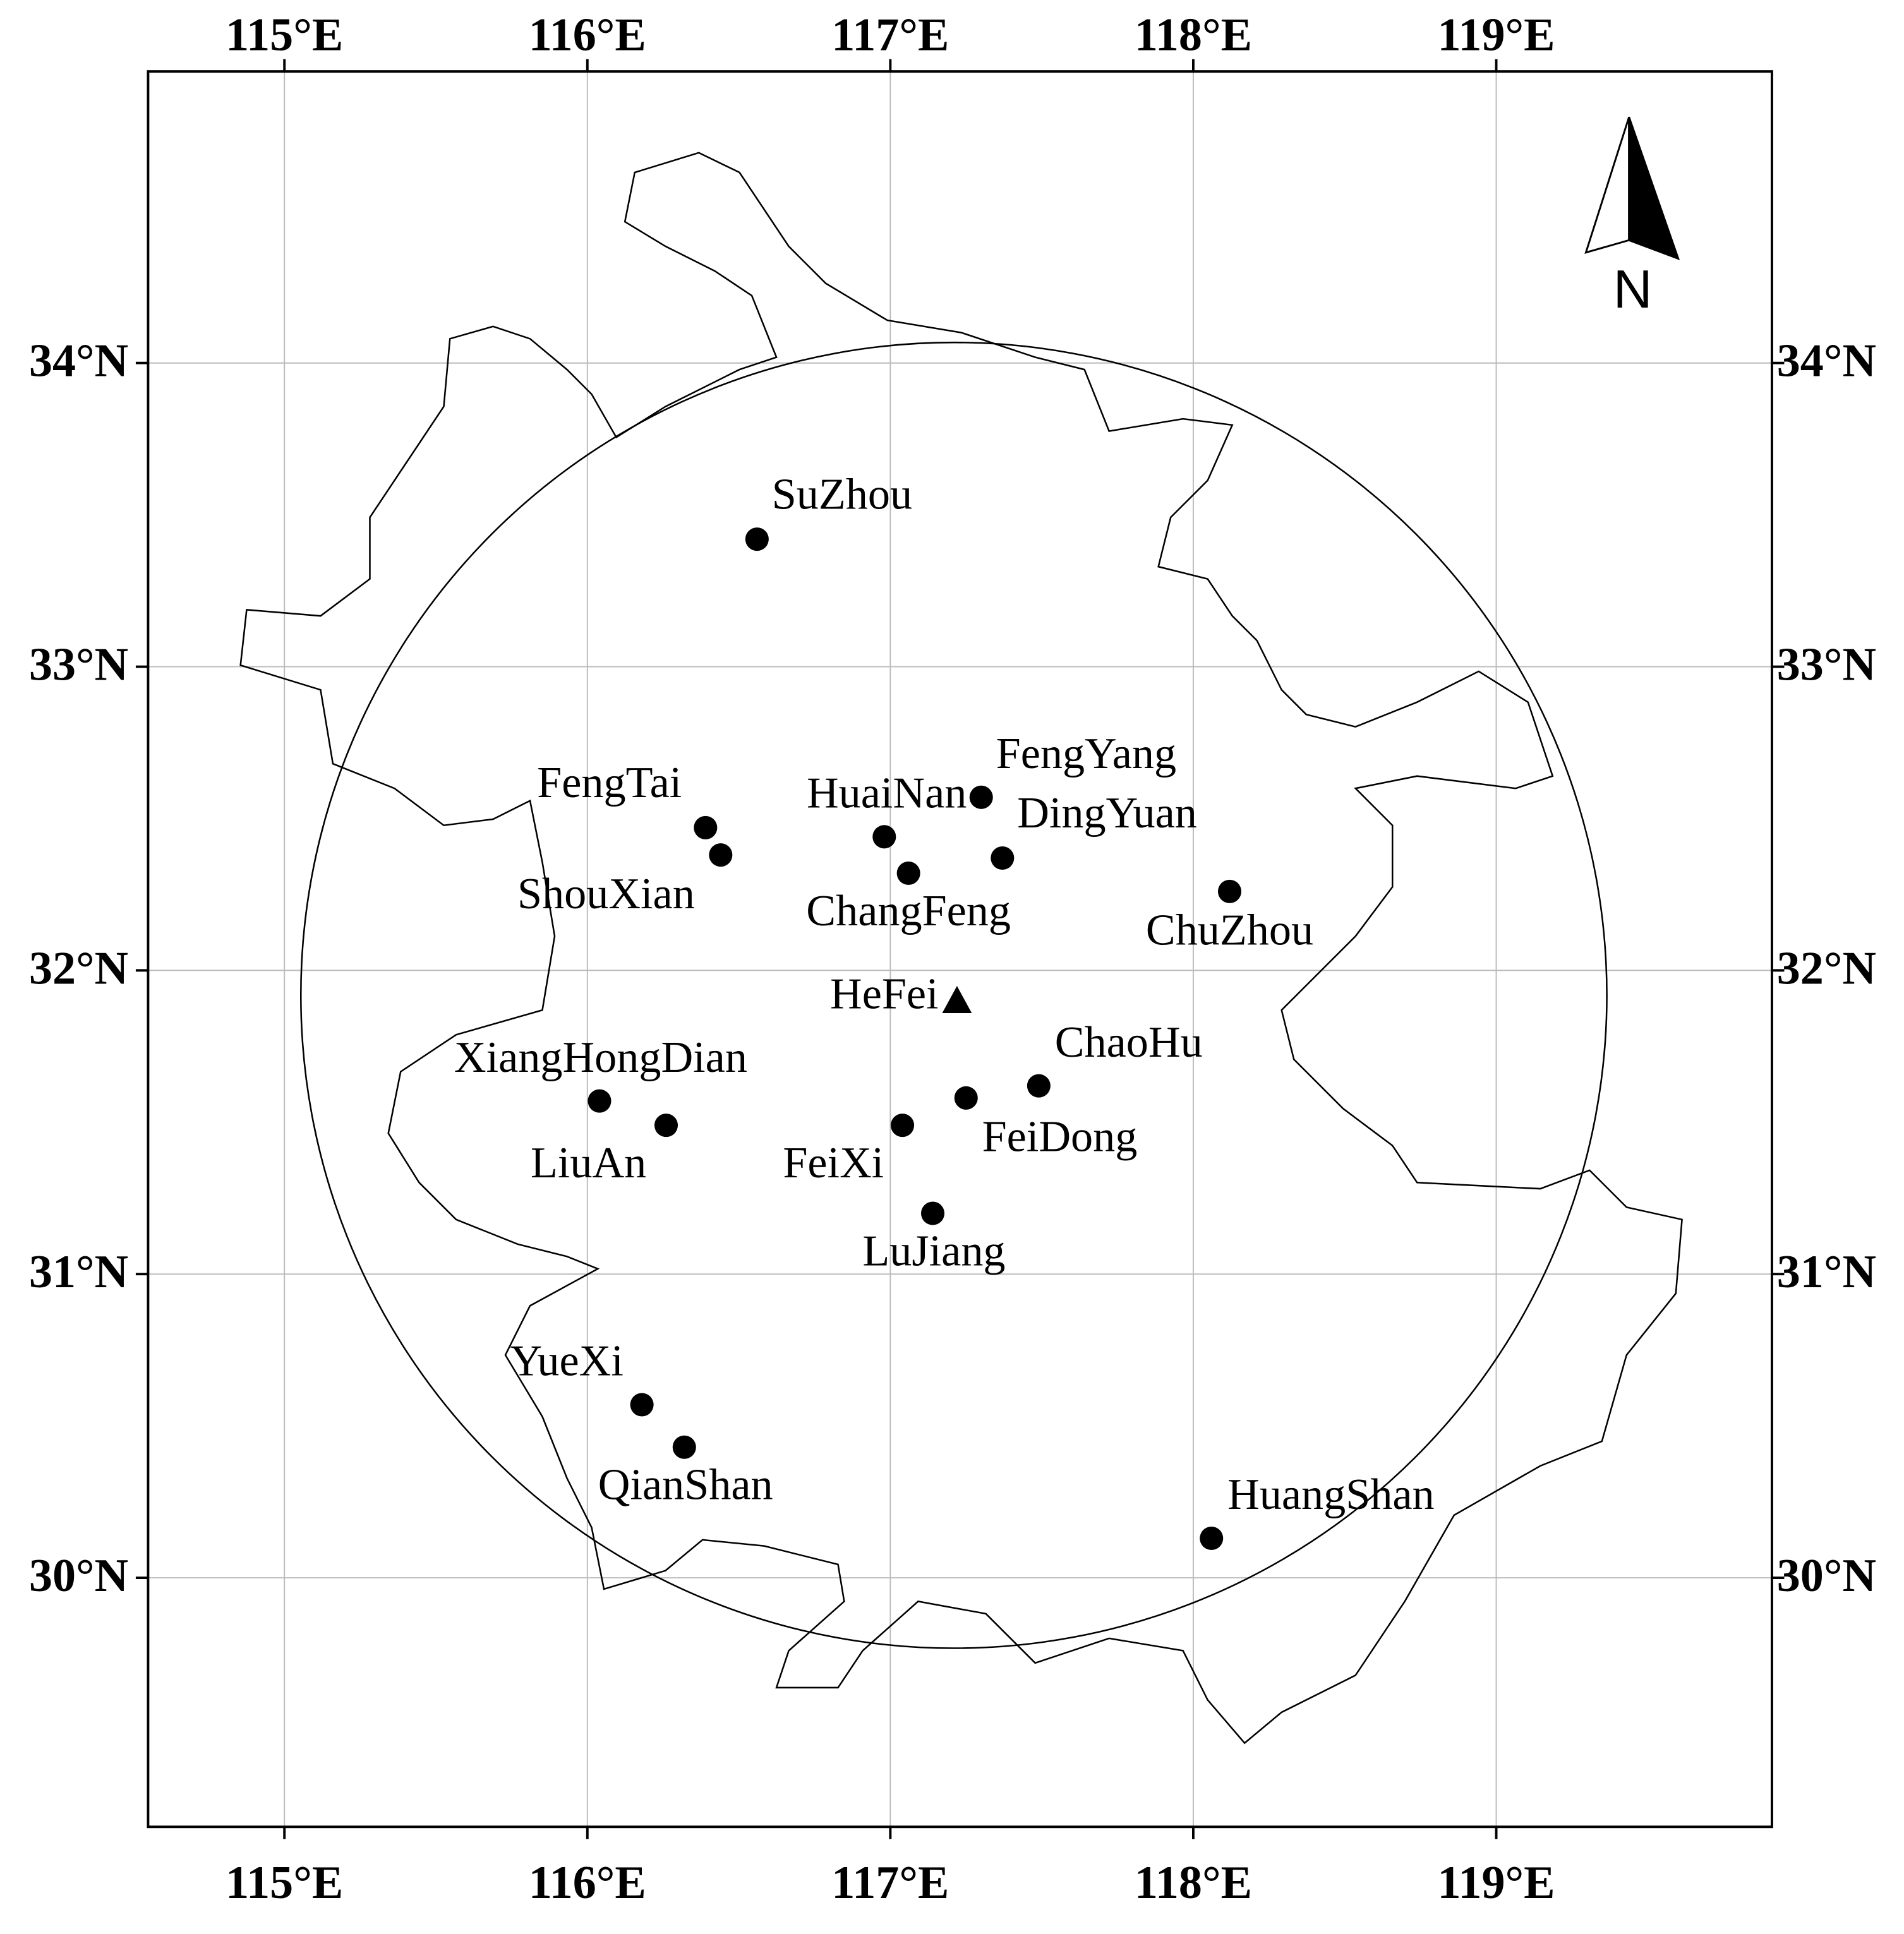  What do you see at coordinates (1331, 1494) in the screenshot?
I see `station-label: HuangShan` at bounding box center [1331, 1494].